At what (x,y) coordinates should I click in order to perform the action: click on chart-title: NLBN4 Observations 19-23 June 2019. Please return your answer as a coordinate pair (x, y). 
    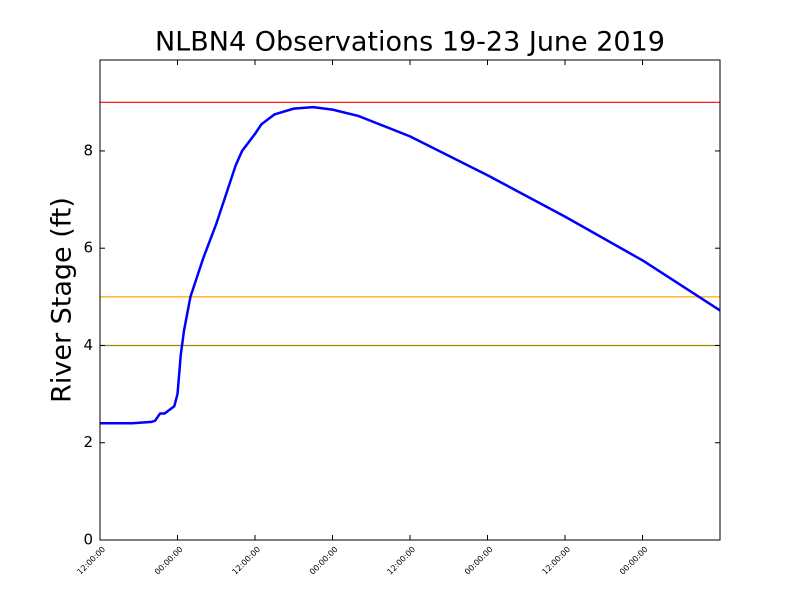
    Looking at the image, I should click on (410, 42).